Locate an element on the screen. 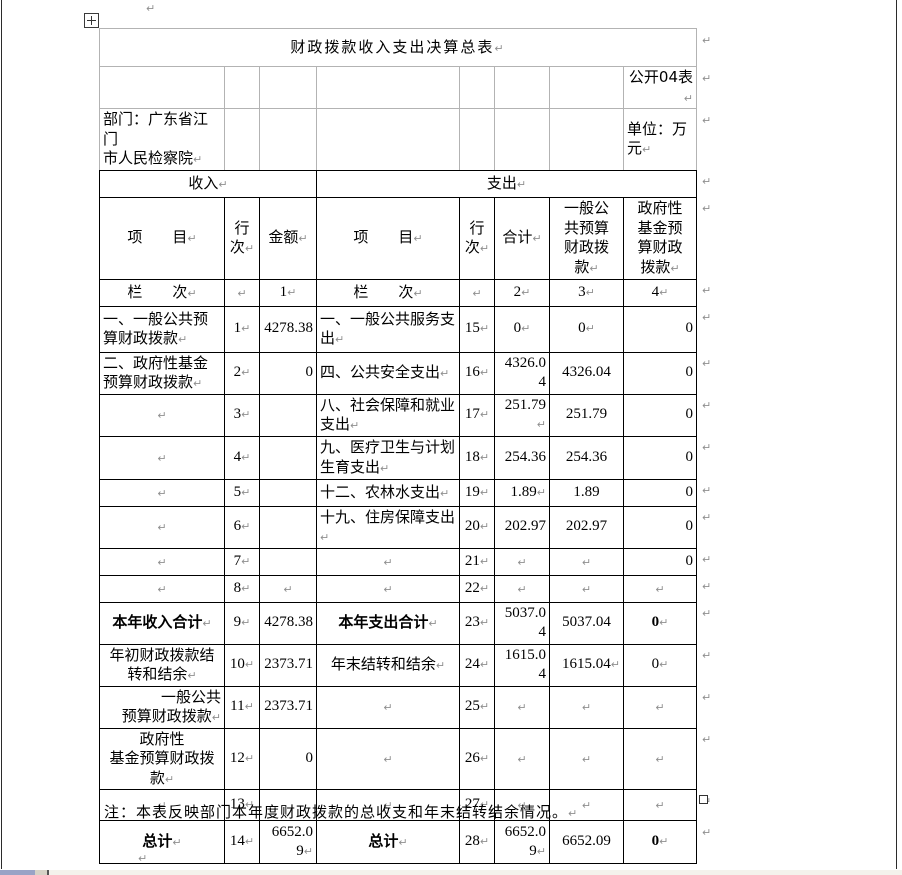 Image resolution: width=902 pixels, height=875 pixels. scrollbar-thumb is located at coordinates (17, 872).